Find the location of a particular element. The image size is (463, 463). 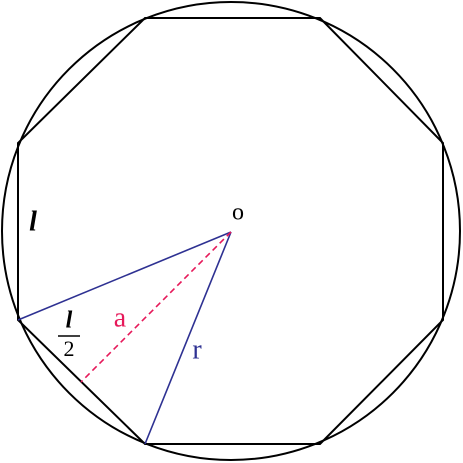

radius-label: r is located at coordinates (197, 349).